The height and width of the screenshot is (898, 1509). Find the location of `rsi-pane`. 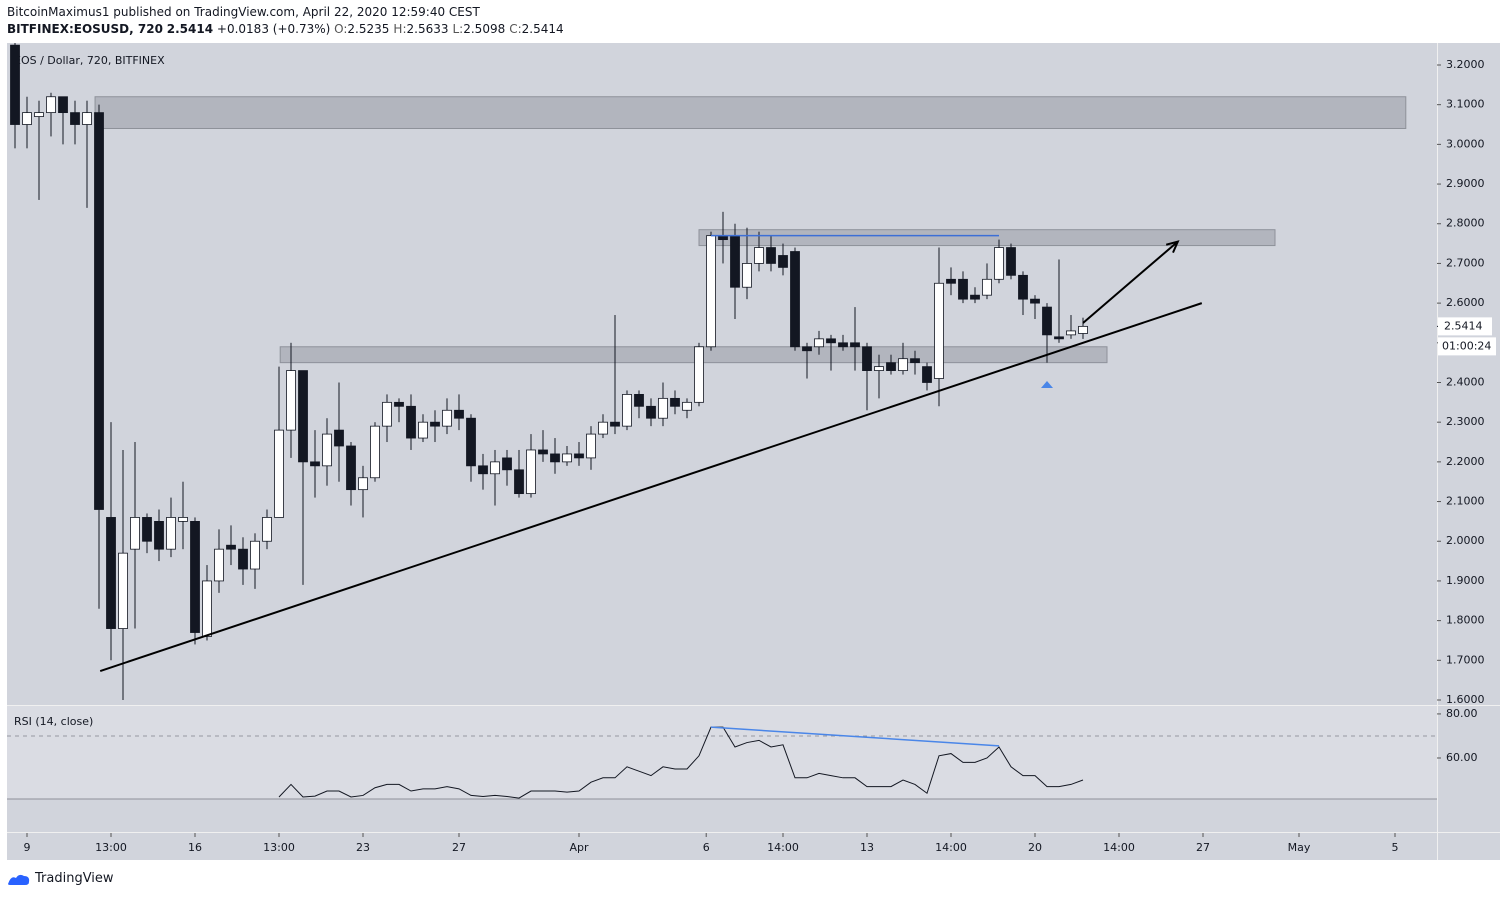

rsi-pane is located at coordinates (722, 815).